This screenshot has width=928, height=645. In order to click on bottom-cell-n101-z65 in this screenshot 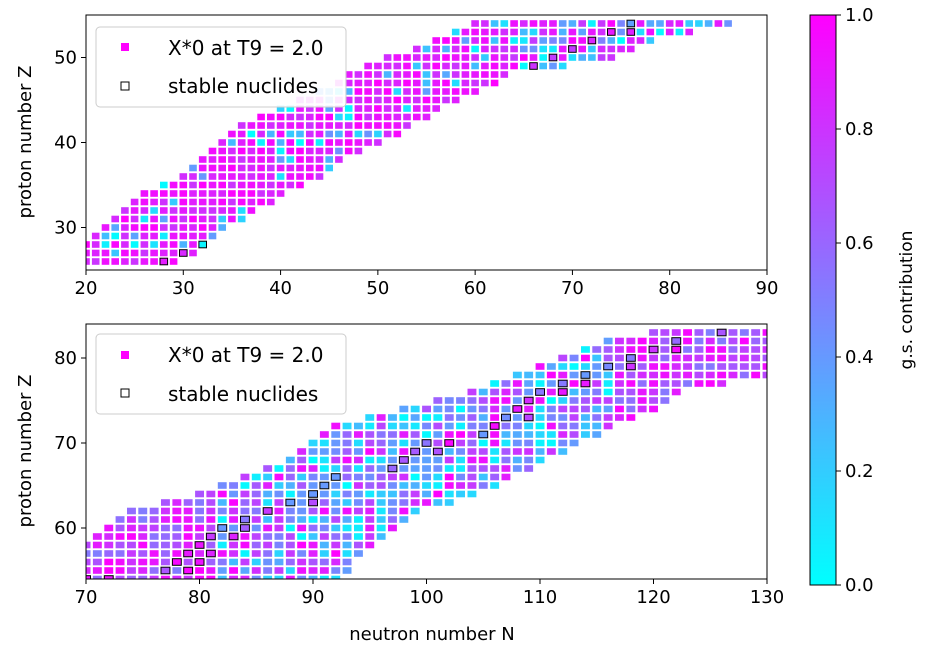, I will do `click(438, 485)`.